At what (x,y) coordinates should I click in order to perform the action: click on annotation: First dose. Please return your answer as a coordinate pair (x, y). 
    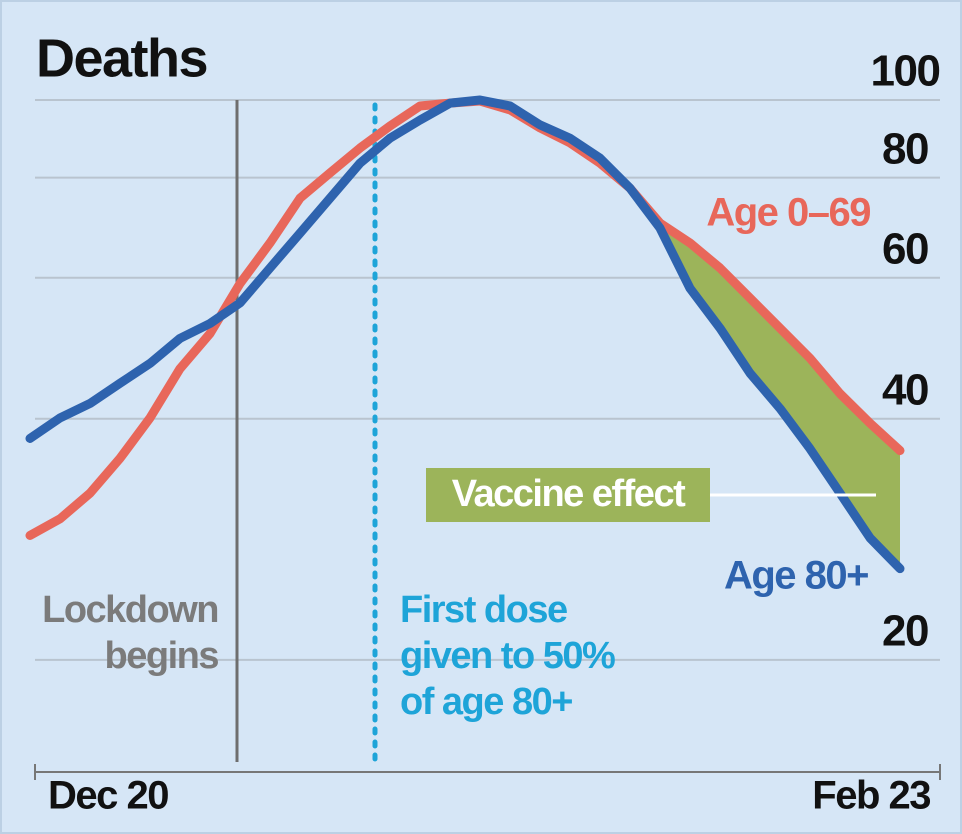
    Looking at the image, I should click on (483, 610).